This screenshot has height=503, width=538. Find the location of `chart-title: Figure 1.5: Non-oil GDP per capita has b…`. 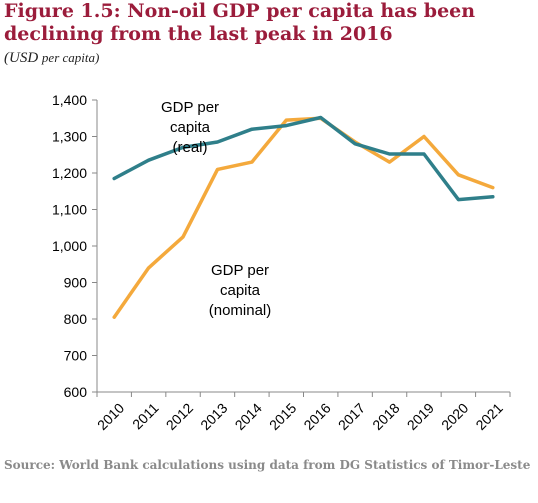

chart-title: Figure 1.5: Non-oil GDP per capita has b… is located at coordinates (240, 22).